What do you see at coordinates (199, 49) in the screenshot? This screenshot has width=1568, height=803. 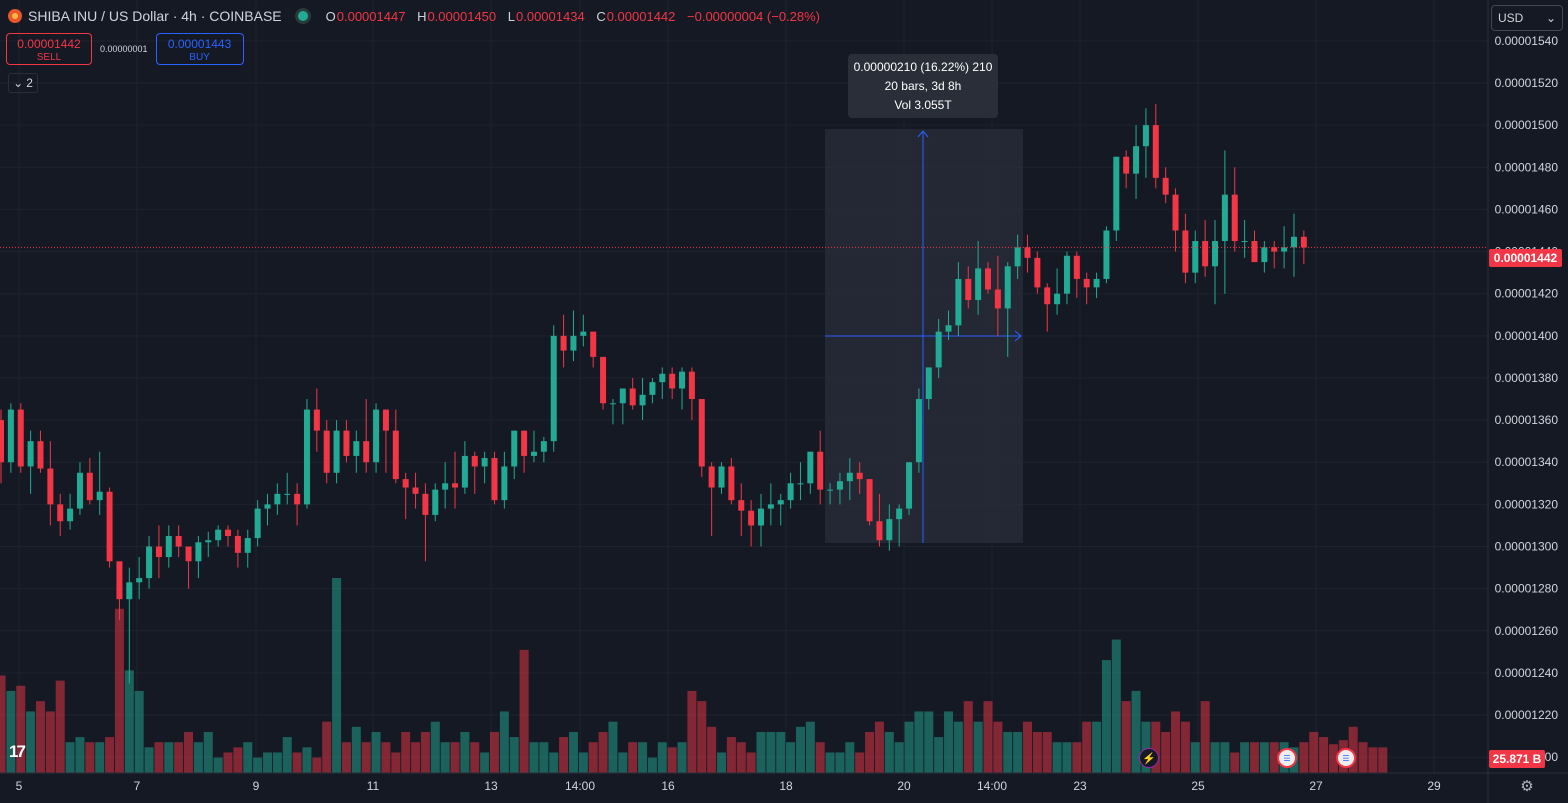 I see `buy-button: 0.00001443 BUY` at bounding box center [199, 49].